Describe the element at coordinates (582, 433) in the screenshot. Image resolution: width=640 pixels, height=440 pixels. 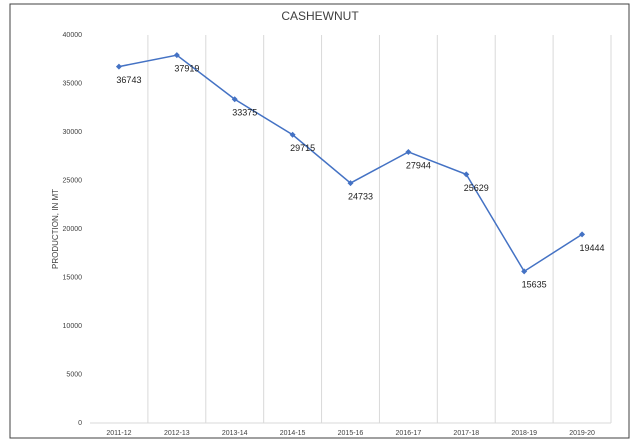
I see `x-tick-label: 2019-20` at that location.